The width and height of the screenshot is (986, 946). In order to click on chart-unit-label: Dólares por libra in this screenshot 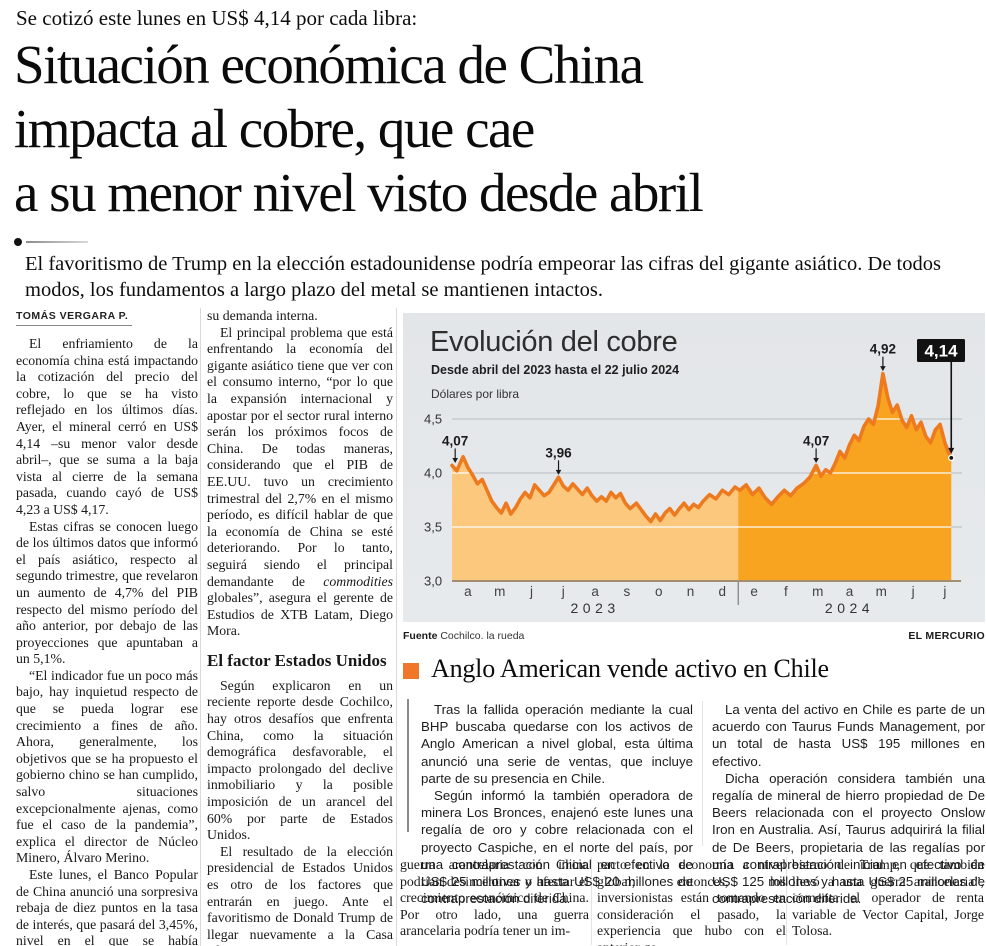, I will do `click(475, 394)`.